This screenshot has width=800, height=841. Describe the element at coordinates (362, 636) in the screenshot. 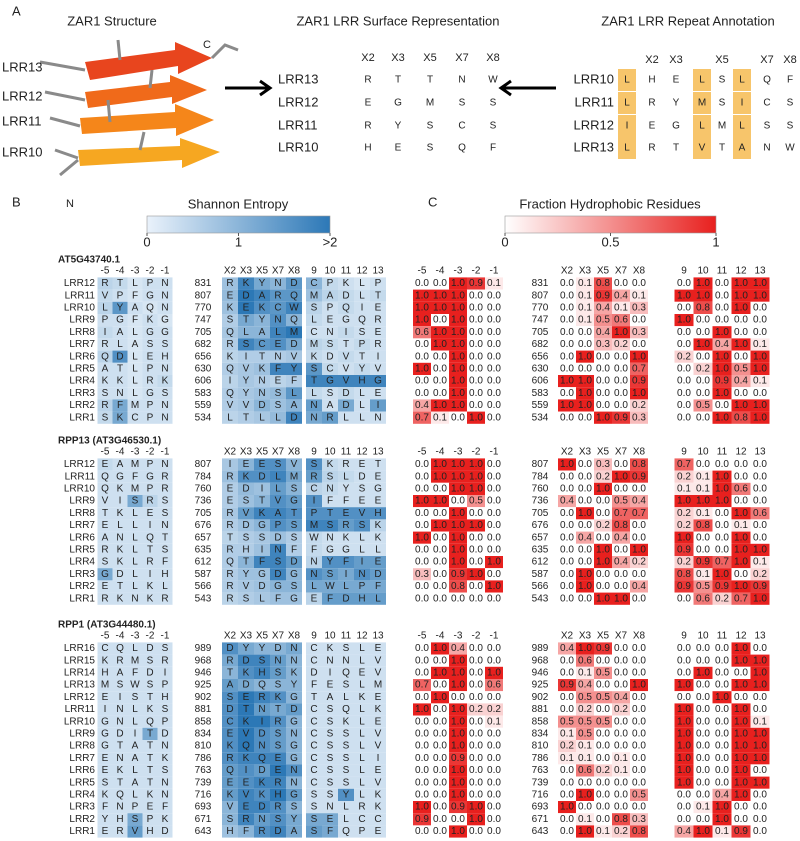

I see `column-header: 12` at that location.